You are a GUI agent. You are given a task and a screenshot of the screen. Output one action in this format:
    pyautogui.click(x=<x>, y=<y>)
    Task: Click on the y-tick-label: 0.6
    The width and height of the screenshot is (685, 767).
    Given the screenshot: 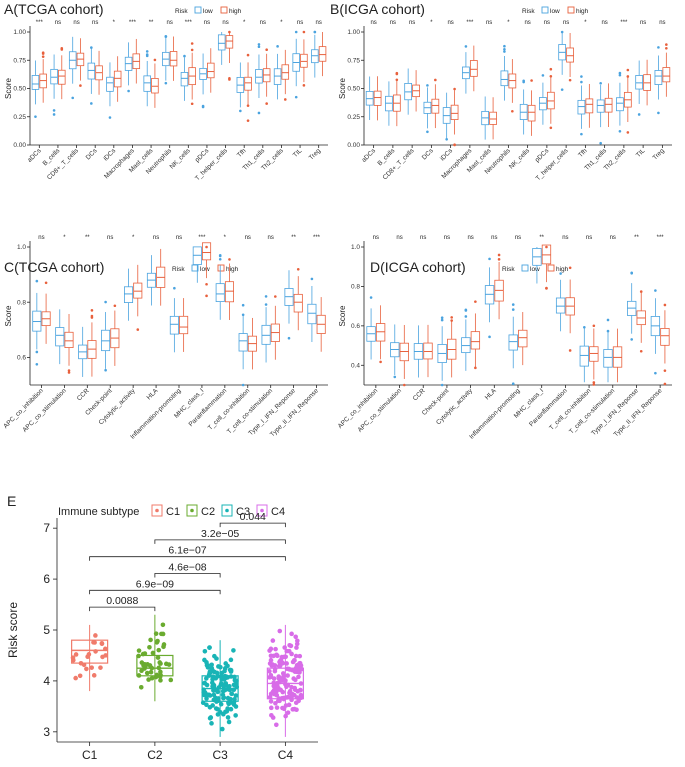 What is the action you would take?
    pyautogui.click(x=355, y=326)
    